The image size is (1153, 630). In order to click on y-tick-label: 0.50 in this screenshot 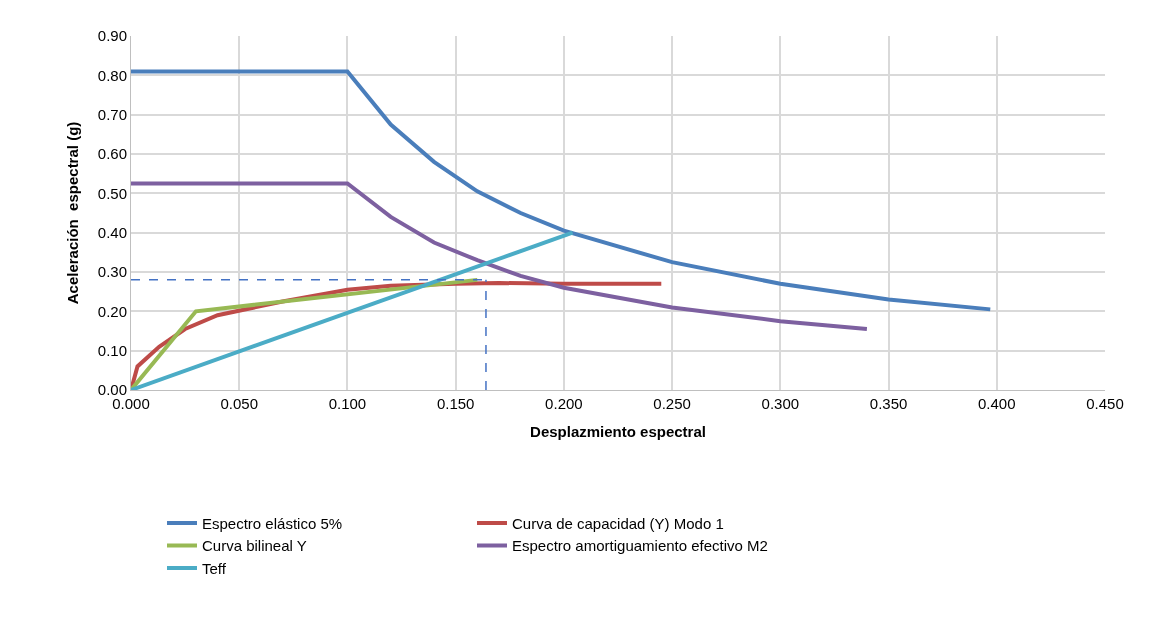, I will do `click(112, 193)`.